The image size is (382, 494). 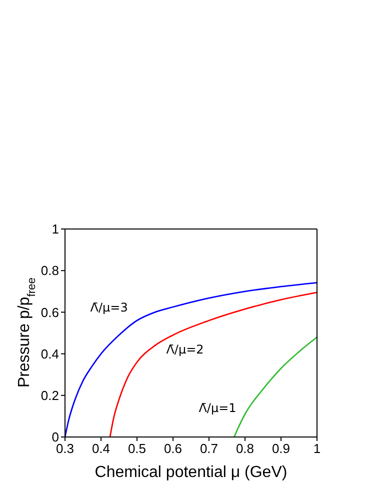 What do you see at coordinates (245, 448) in the screenshot?
I see `x-tick-label: 0.8` at bounding box center [245, 448].